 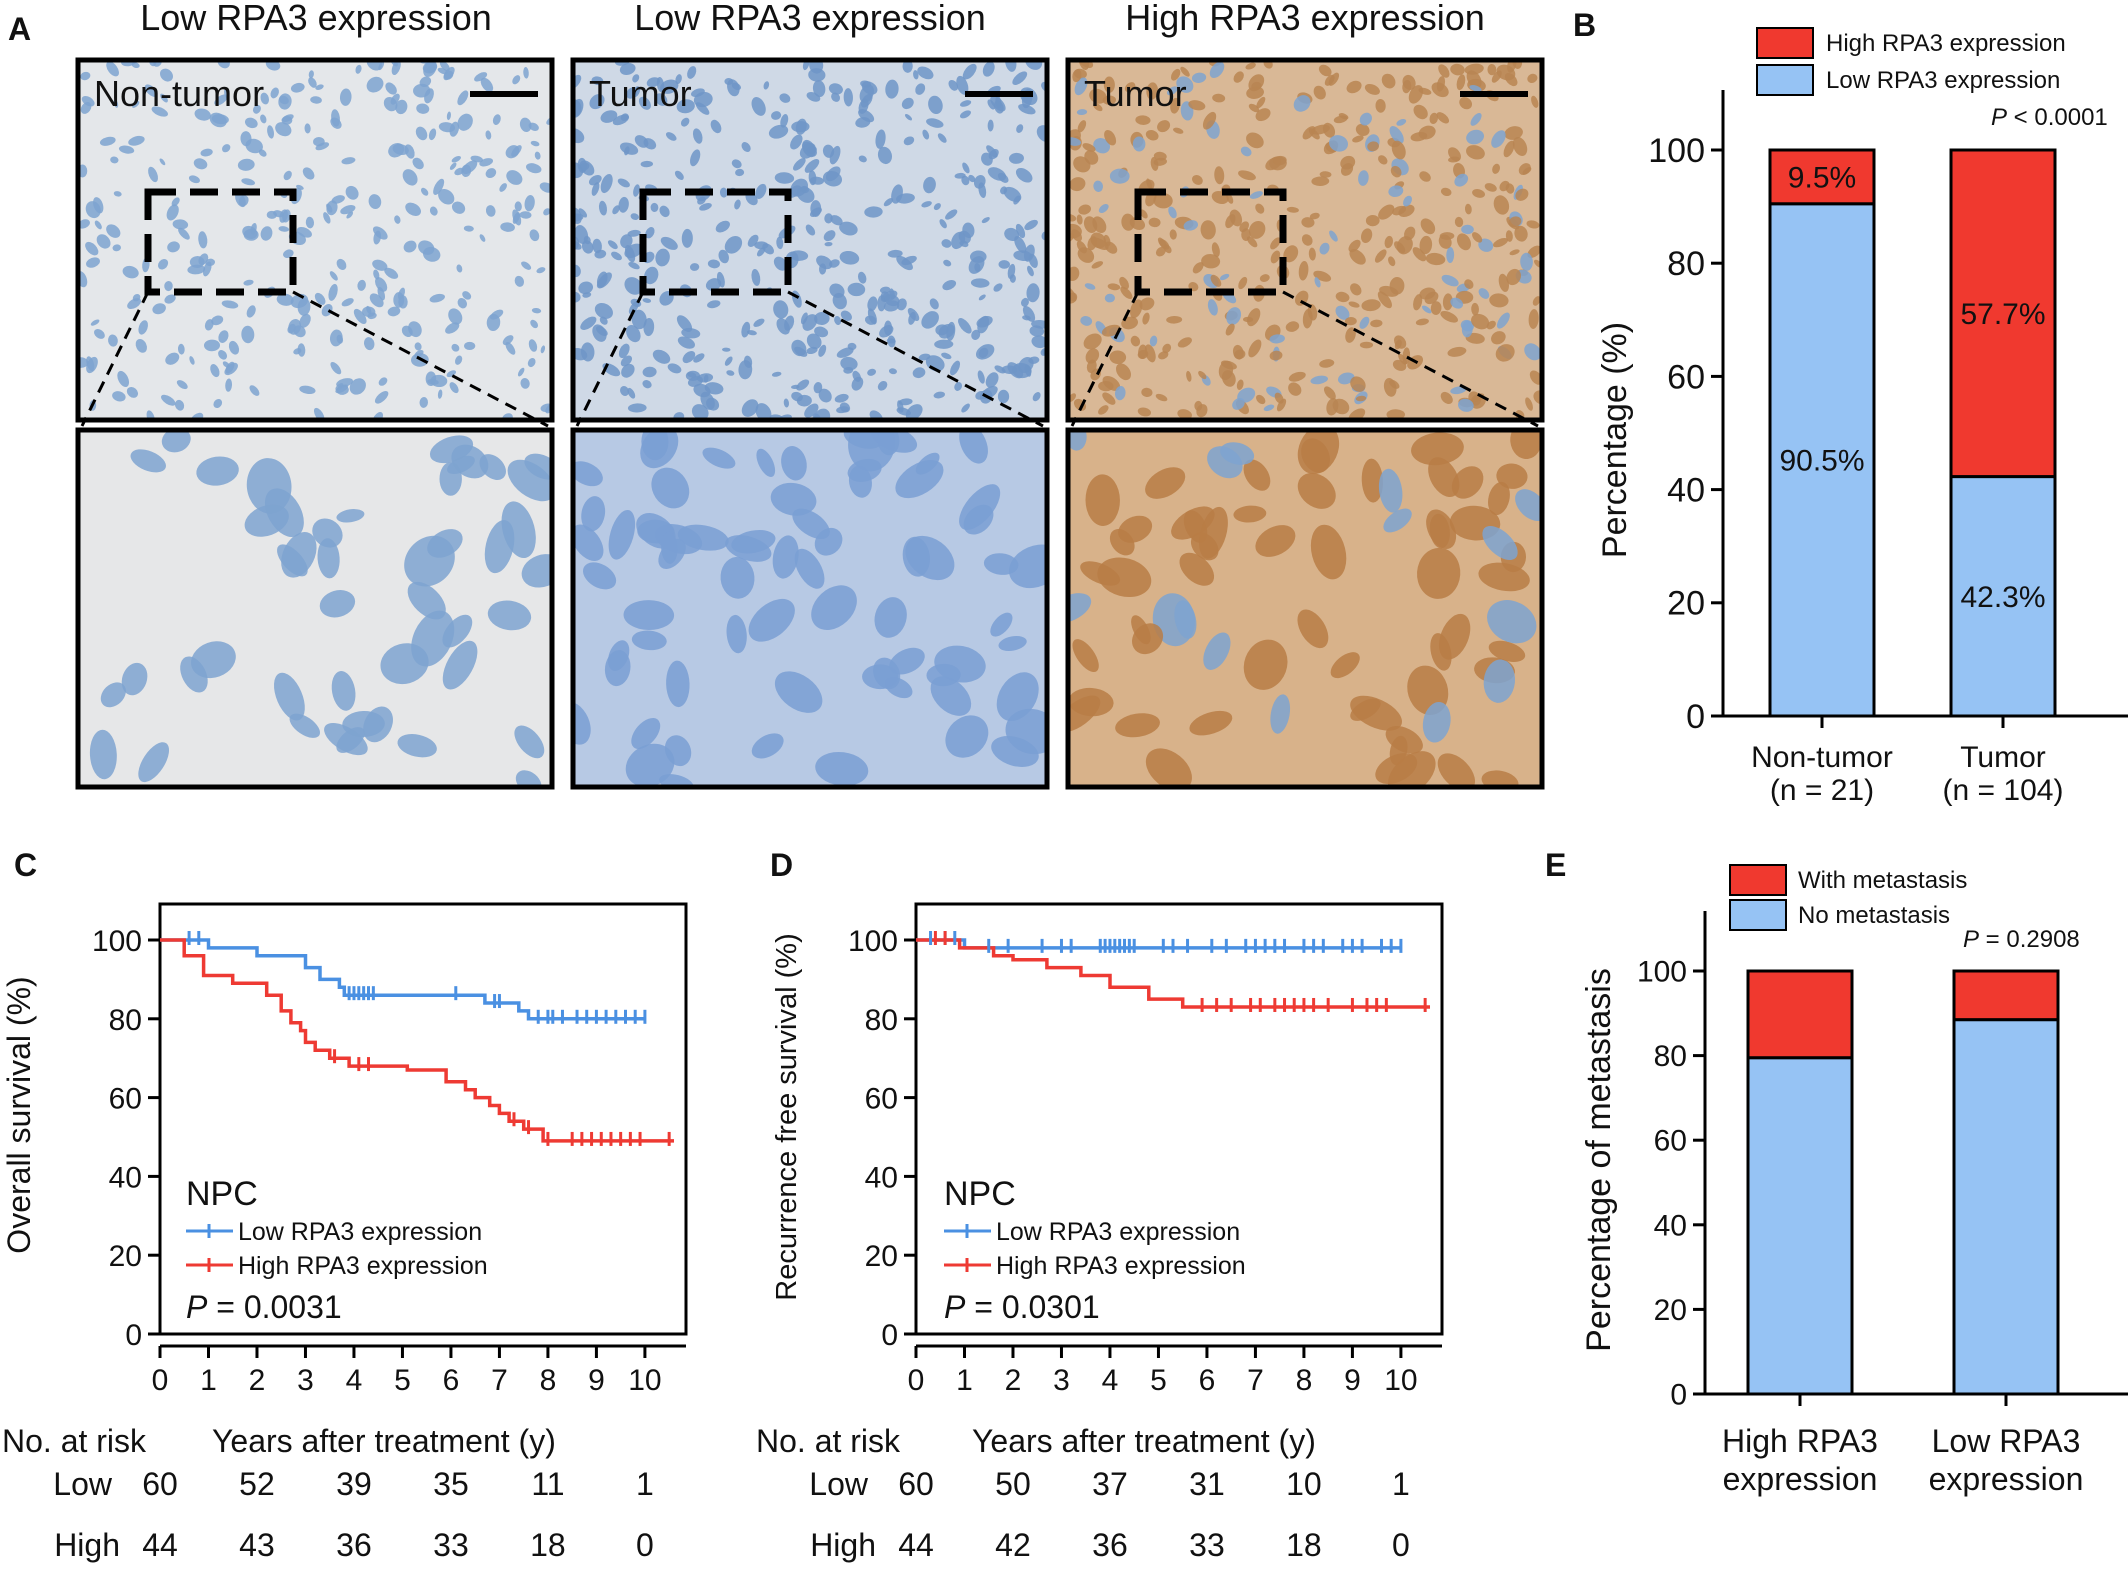 I want to click on category-e-1-line-1: High RPA3, so click(x=1800, y=1441).